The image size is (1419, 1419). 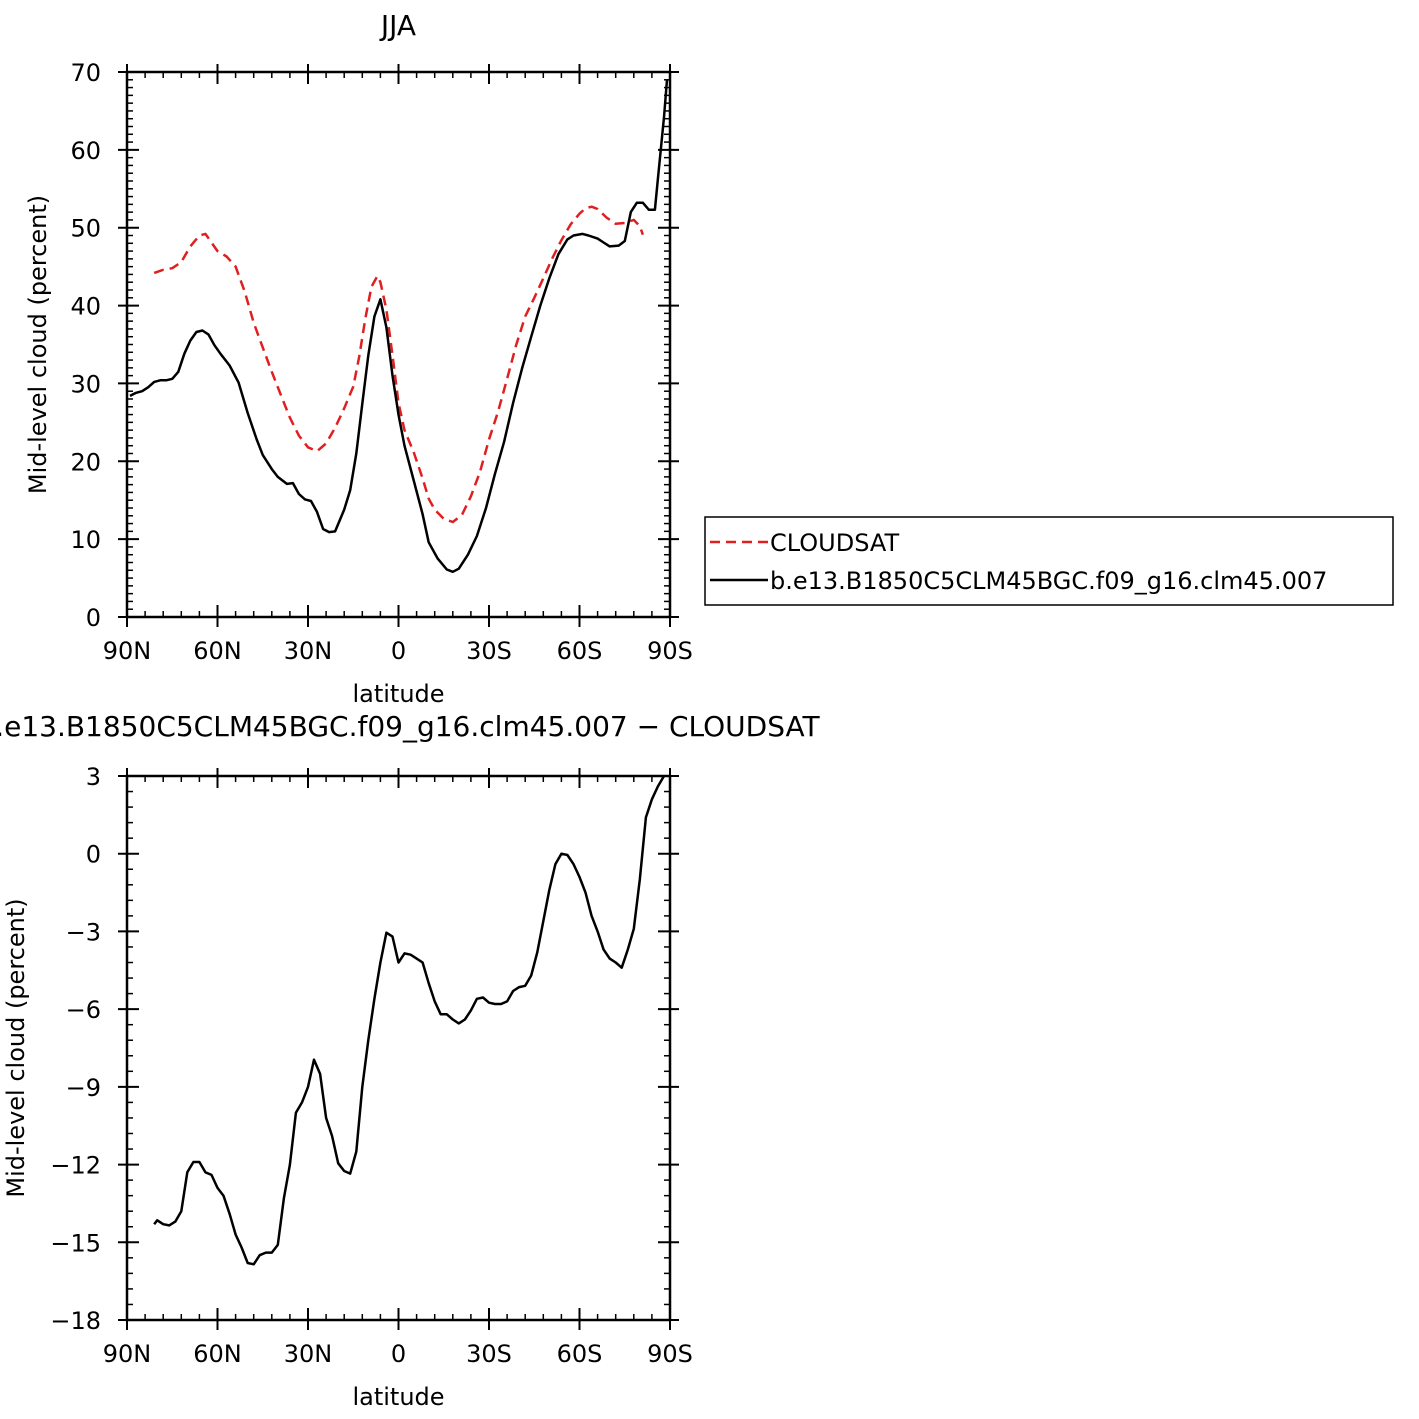 I want to click on y-tick-label: −6, so click(x=83, y=1010).